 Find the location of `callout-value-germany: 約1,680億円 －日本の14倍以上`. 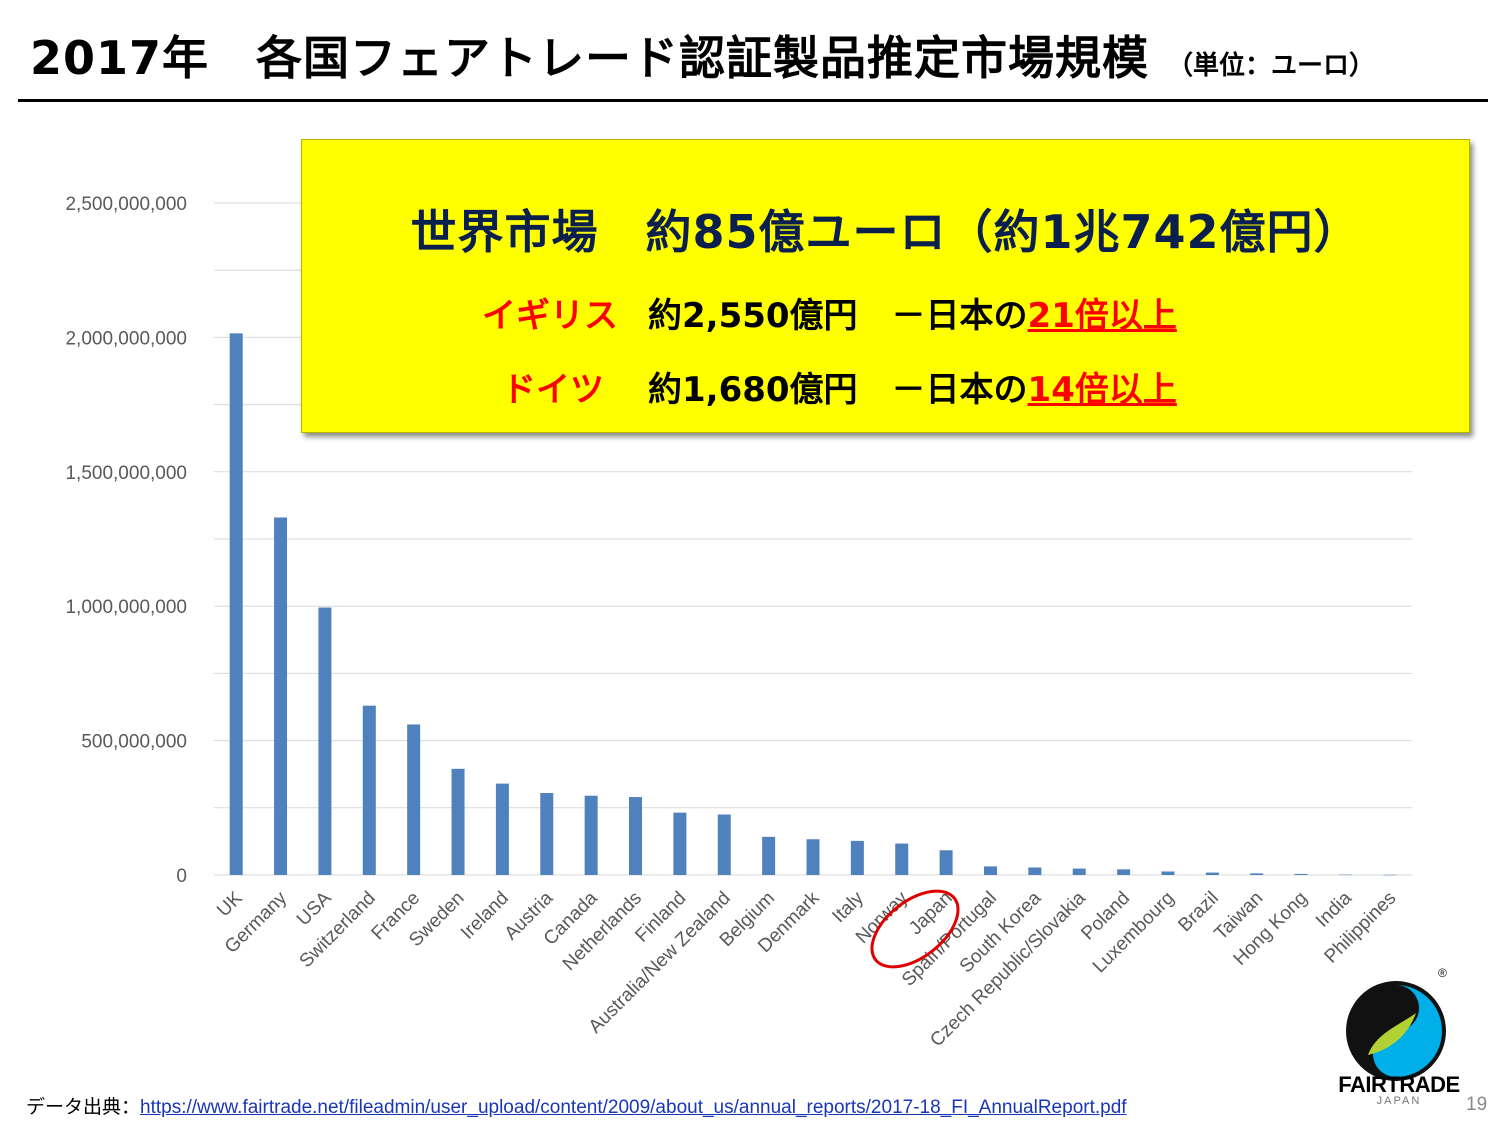

callout-value-germany: 約1,680億円 －日本の14倍以上 is located at coordinates (912, 386).